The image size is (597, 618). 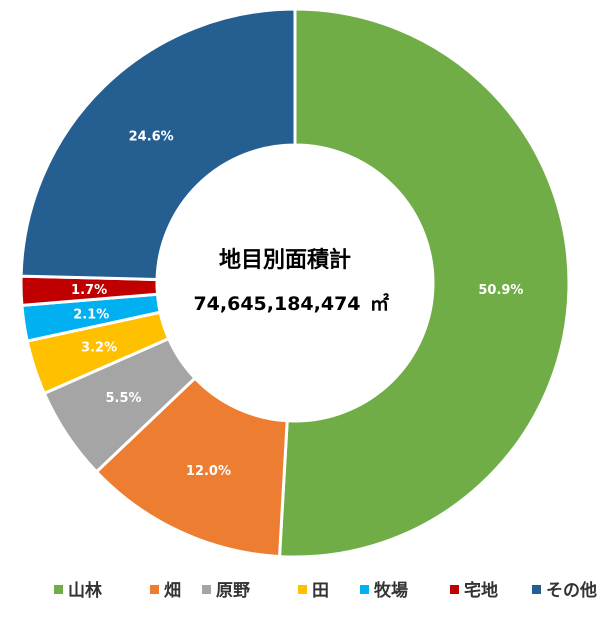 What do you see at coordinates (206, 589) in the screenshot?
I see `legend-swatch-genya` at bounding box center [206, 589].